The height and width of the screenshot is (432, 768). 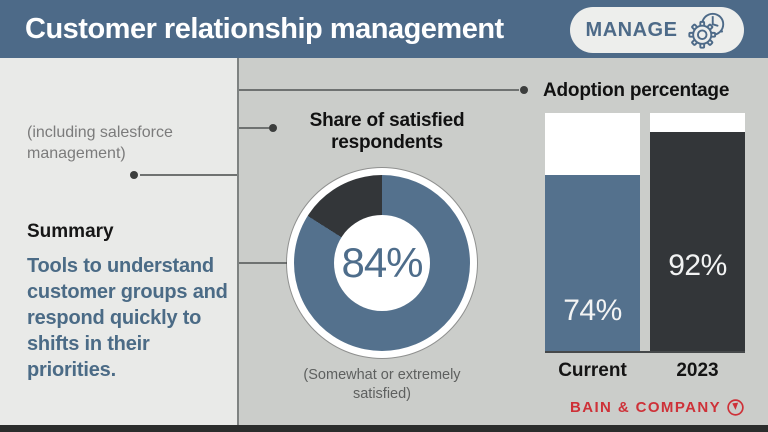 I want to click on manage-badge-label: MANAGE, so click(x=631, y=29).